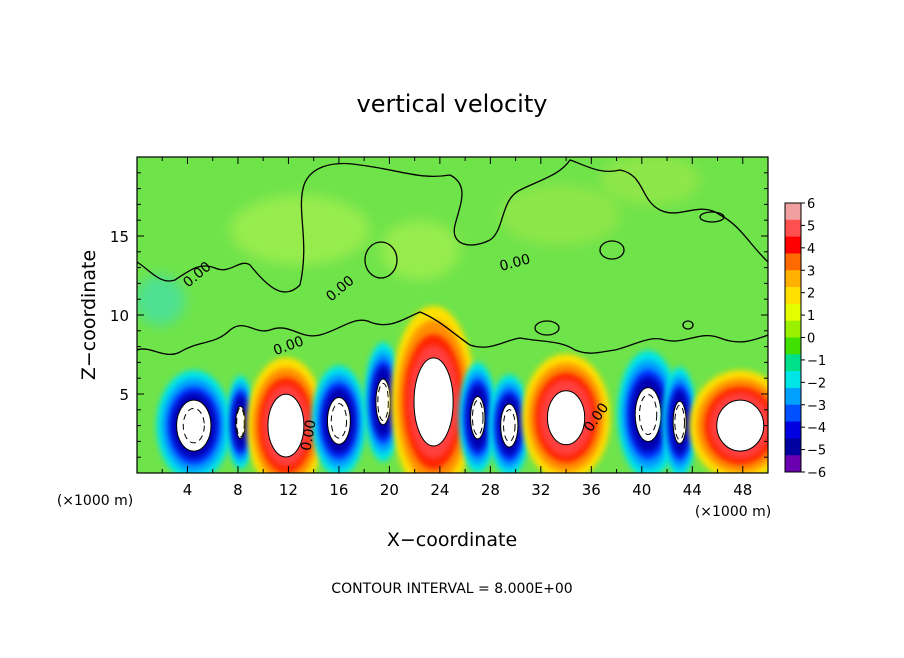  Describe the element at coordinates (816, 383) in the screenshot. I see `colorbar-tick-label: −2` at that location.